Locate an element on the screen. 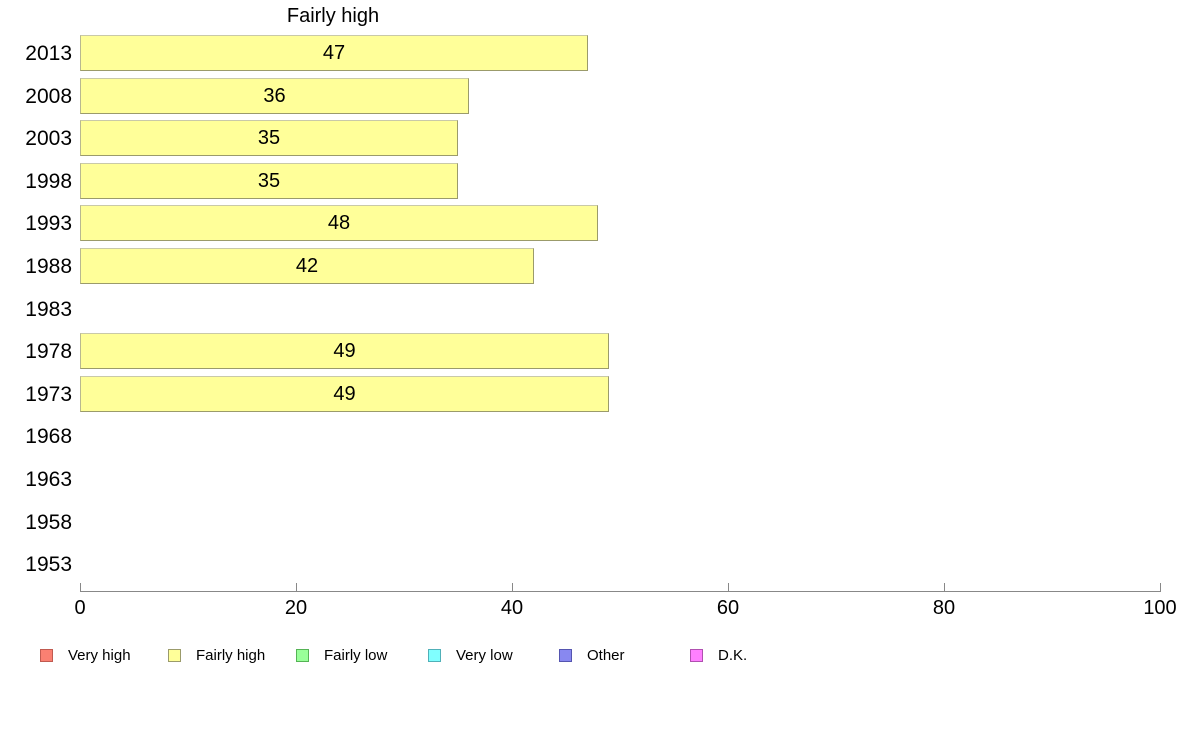 The width and height of the screenshot is (1188, 736). bar-value-label: 47 is located at coordinates (334, 53).